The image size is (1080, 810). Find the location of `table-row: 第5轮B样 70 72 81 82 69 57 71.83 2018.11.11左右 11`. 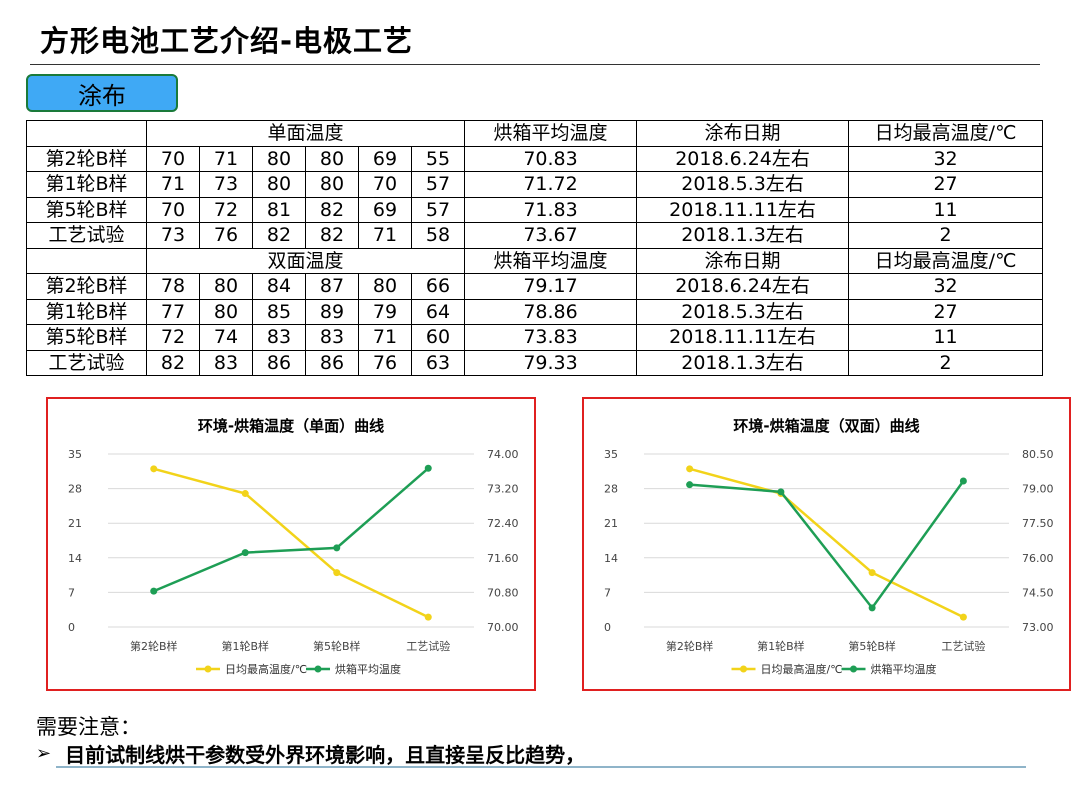

table-row: 第5轮B样 70 72 81 82 69 57 71.83 2018.11.11左右 11 is located at coordinates (535, 209).